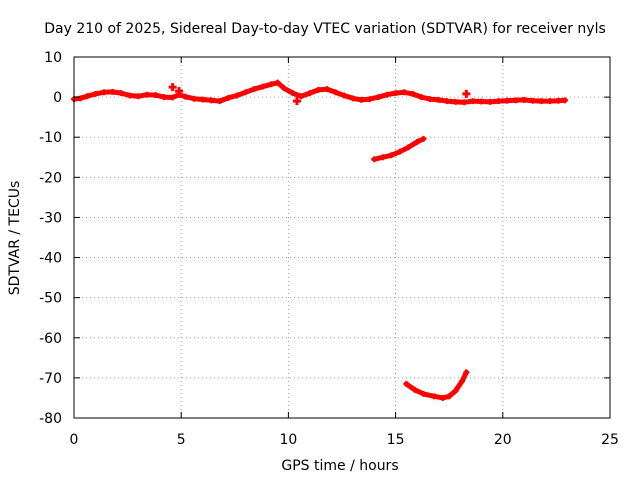 Image resolution: width=640 pixels, height=480 pixels. What do you see at coordinates (396, 440) in the screenshot?
I see `x-tick-label: 15` at bounding box center [396, 440].